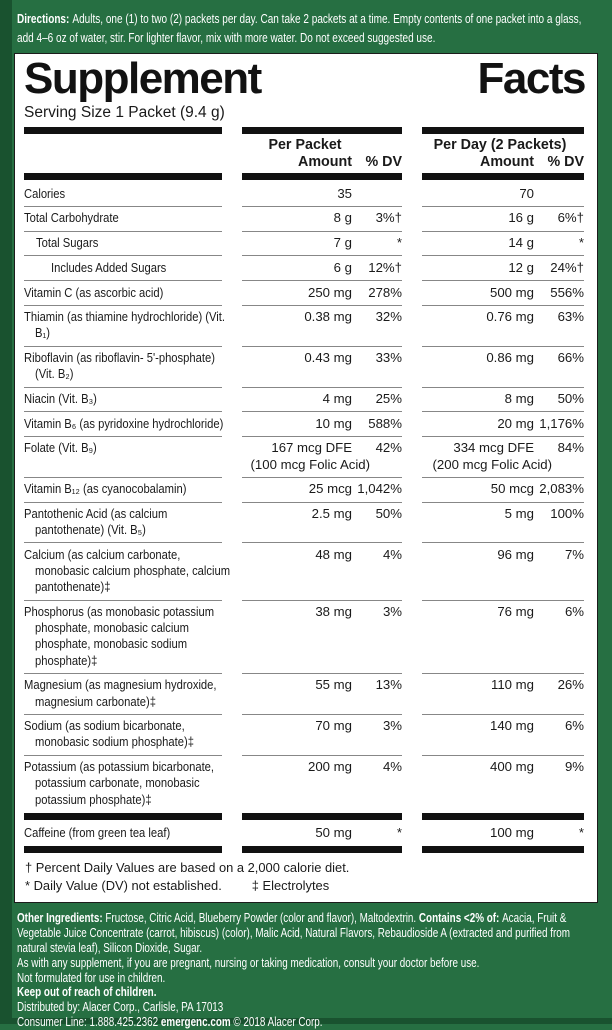  I want to click on per-packet-dv-label: % DV, so click(383, 161).